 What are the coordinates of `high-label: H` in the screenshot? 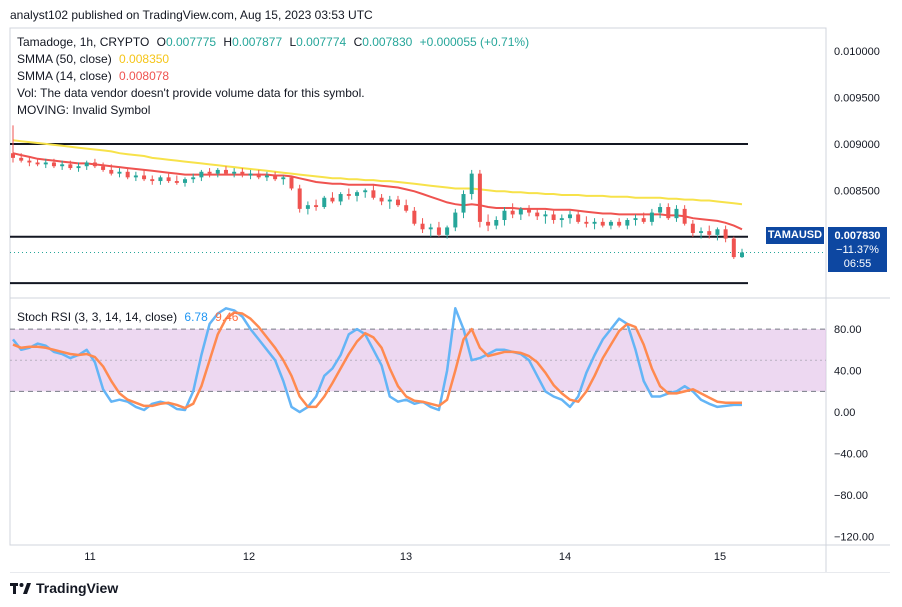 It's located at (228, 42).